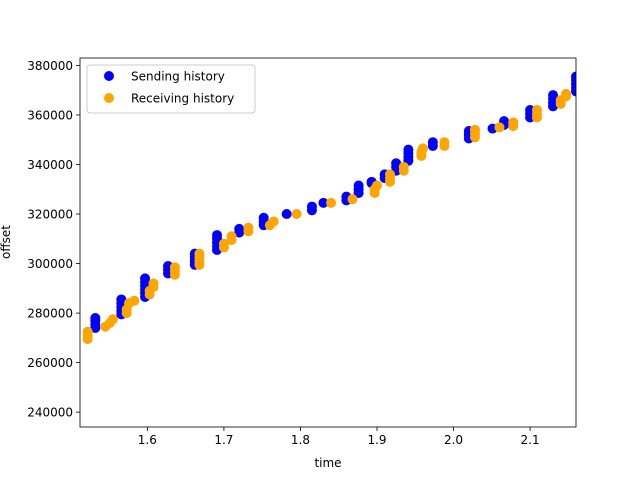  I want to click on y-tick-label: 280000, so click(50, 314).